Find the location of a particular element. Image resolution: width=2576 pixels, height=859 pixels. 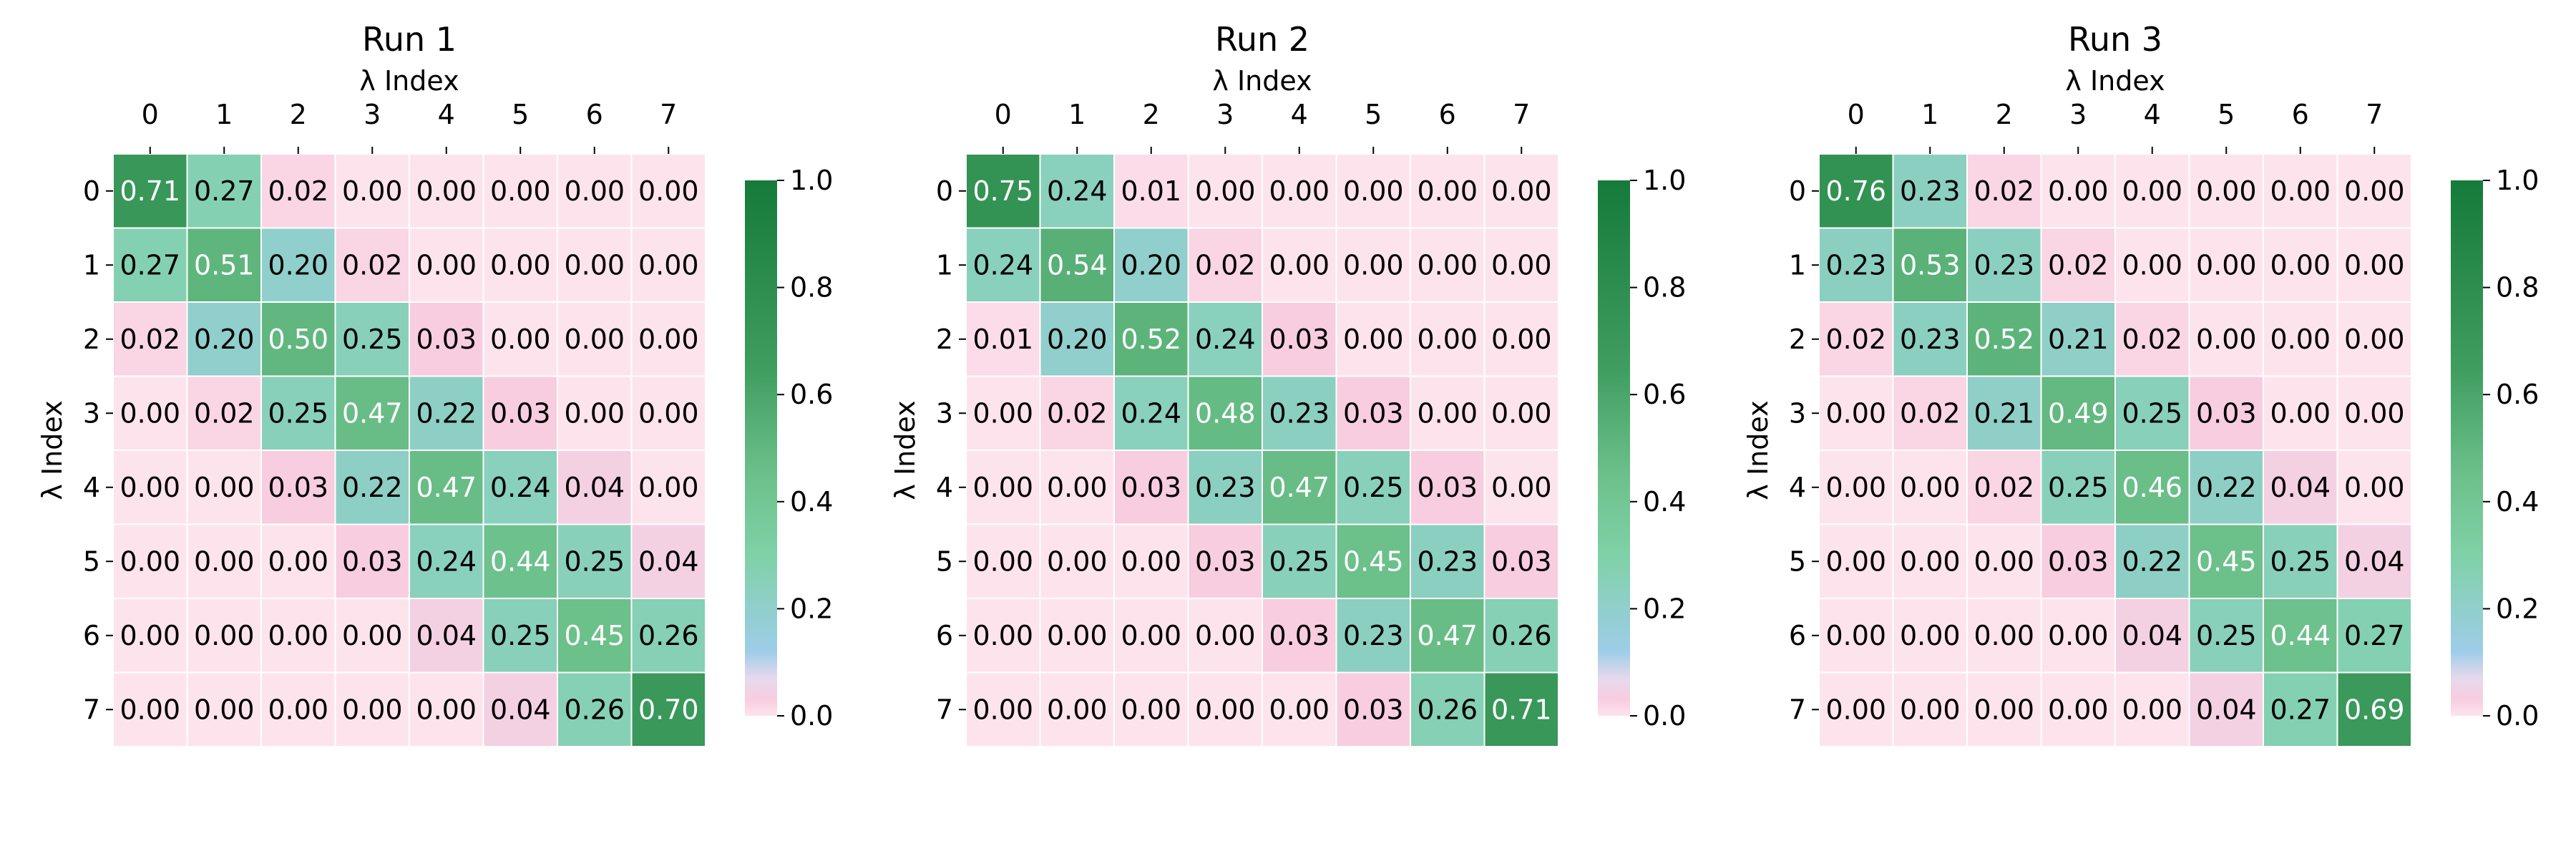

x-tick-label: 5 is located at coordinates (2226, 114).